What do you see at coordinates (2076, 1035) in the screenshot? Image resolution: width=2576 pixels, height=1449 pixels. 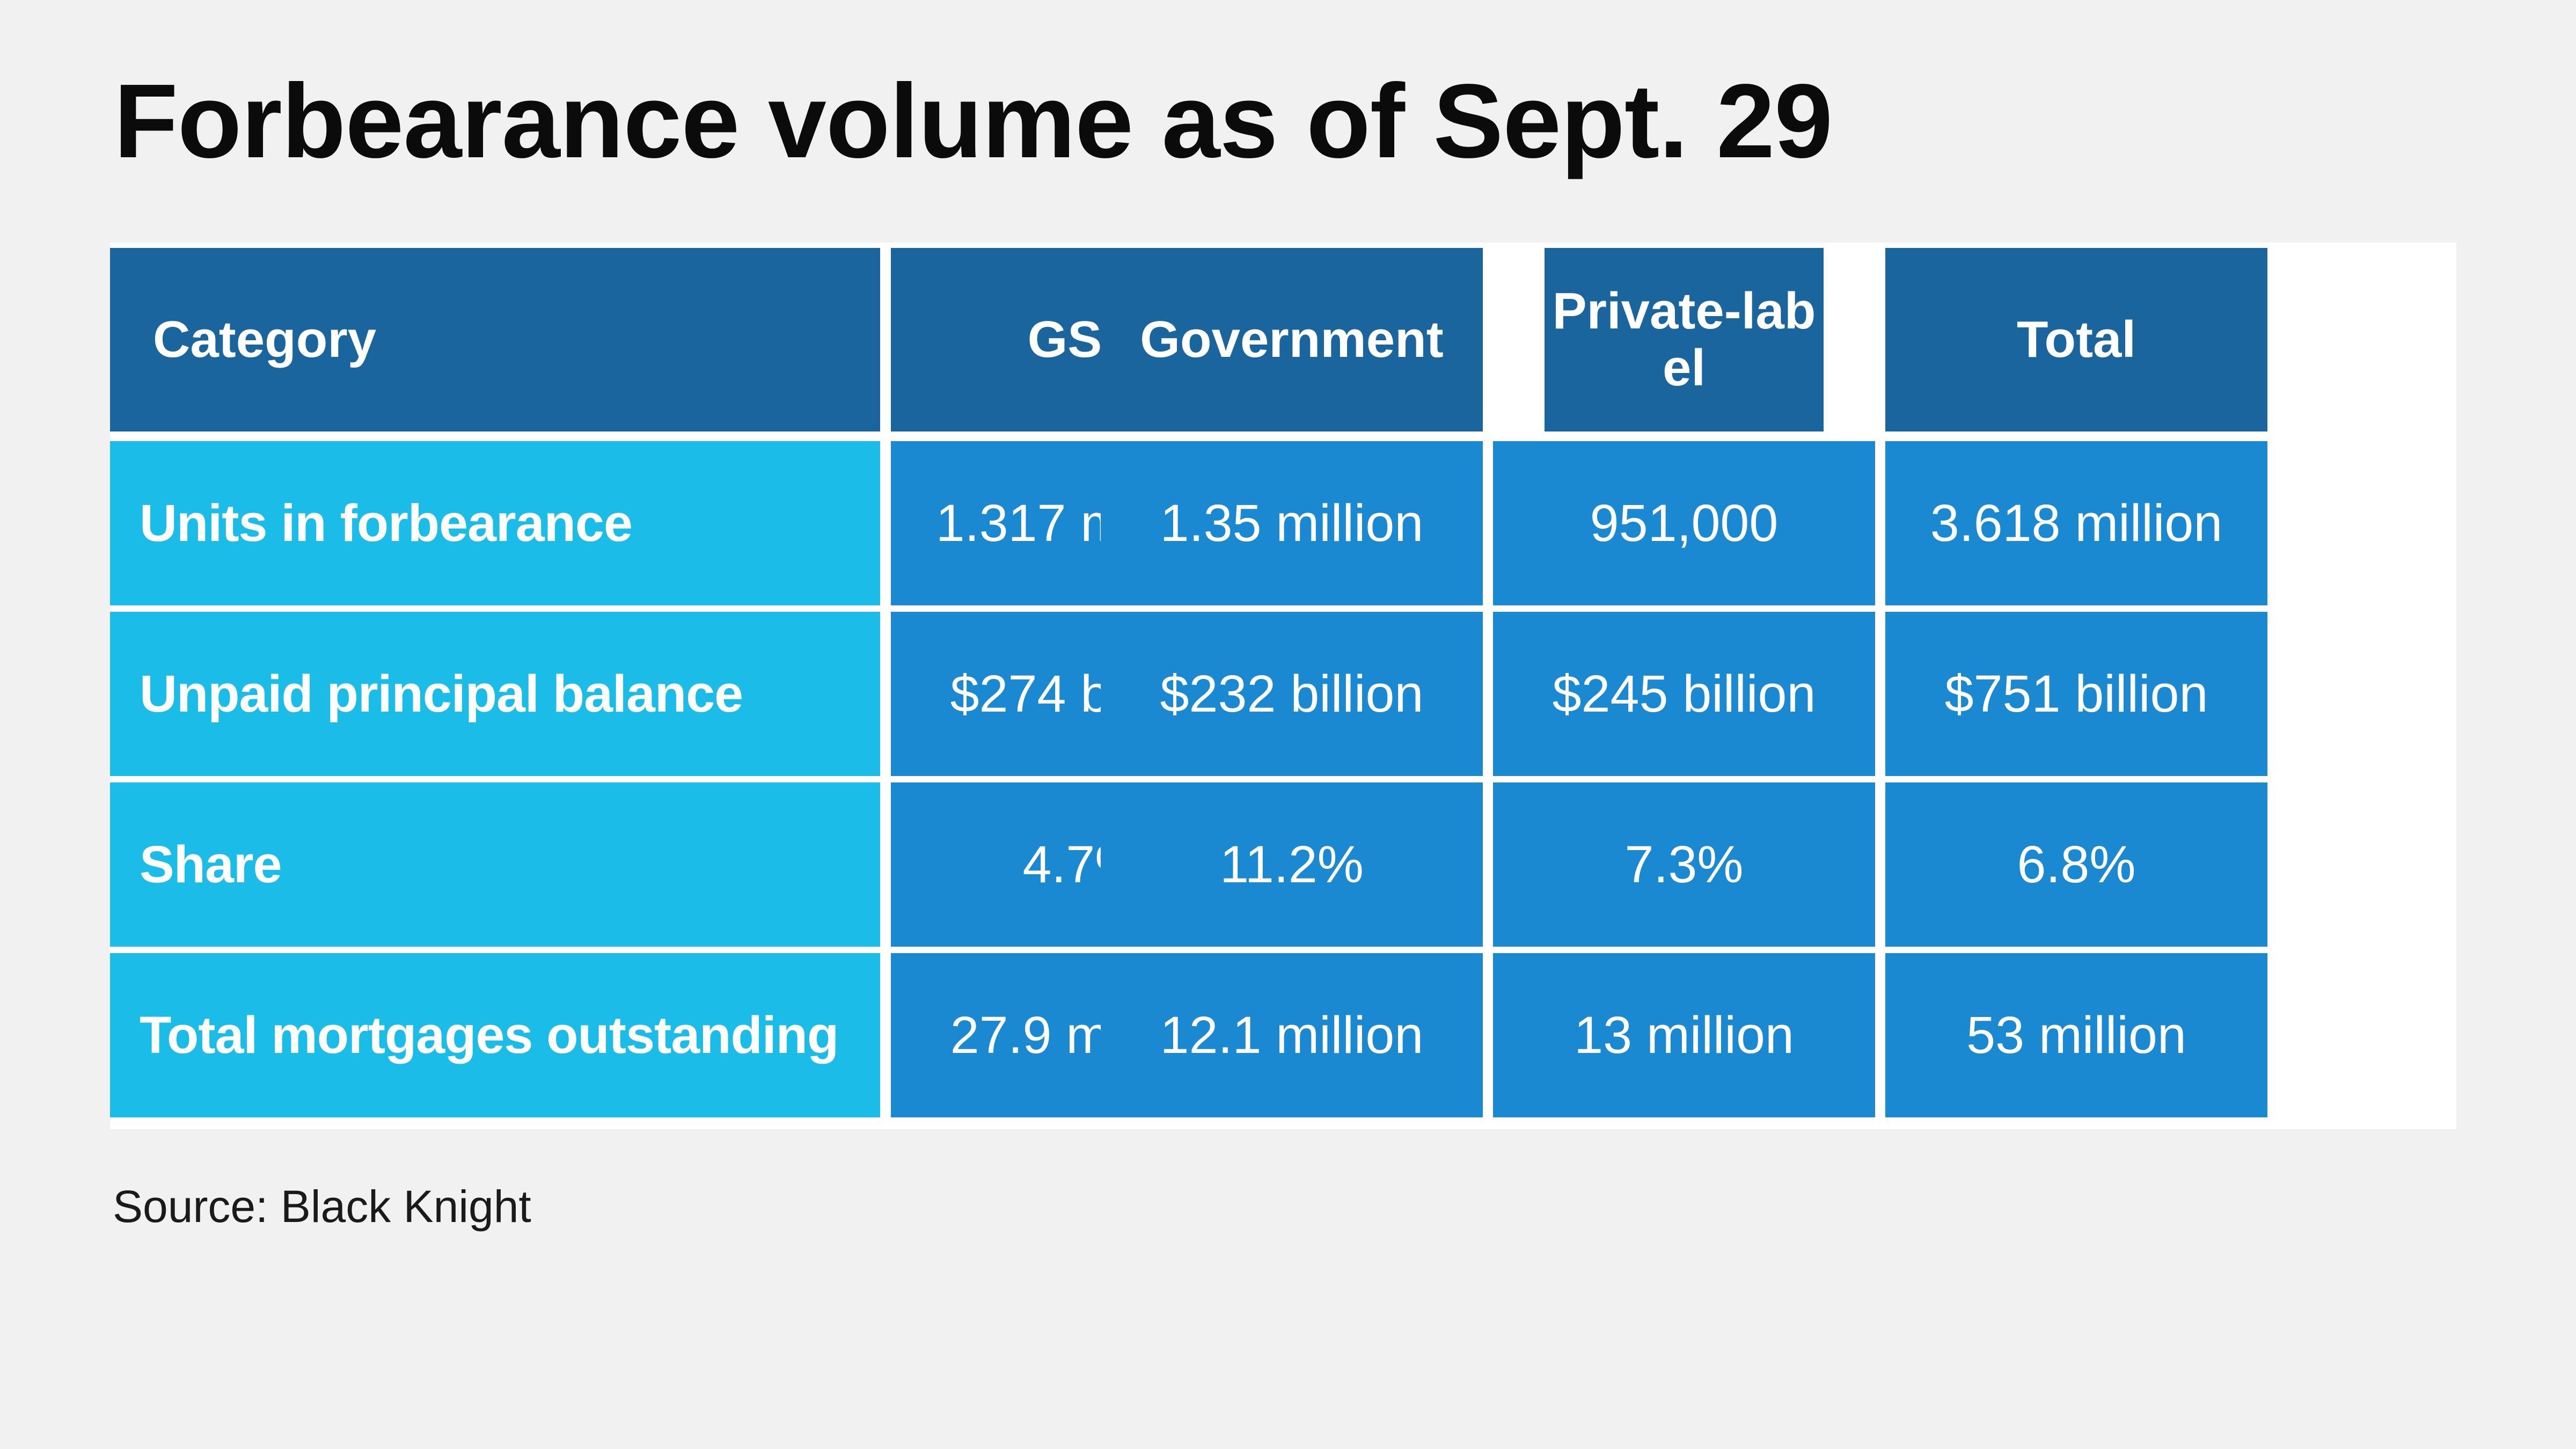 I see `table-cell: 53 million` at bounding box center [2076, 1035].